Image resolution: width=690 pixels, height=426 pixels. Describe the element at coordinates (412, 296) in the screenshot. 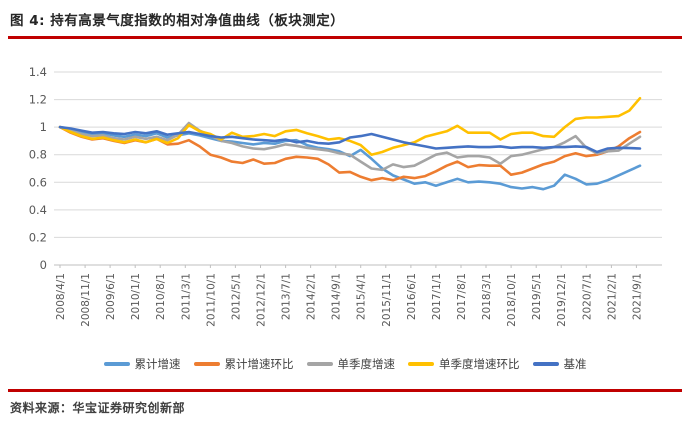

I see `x-axis-tick-label: 2016/6/1` at that location.